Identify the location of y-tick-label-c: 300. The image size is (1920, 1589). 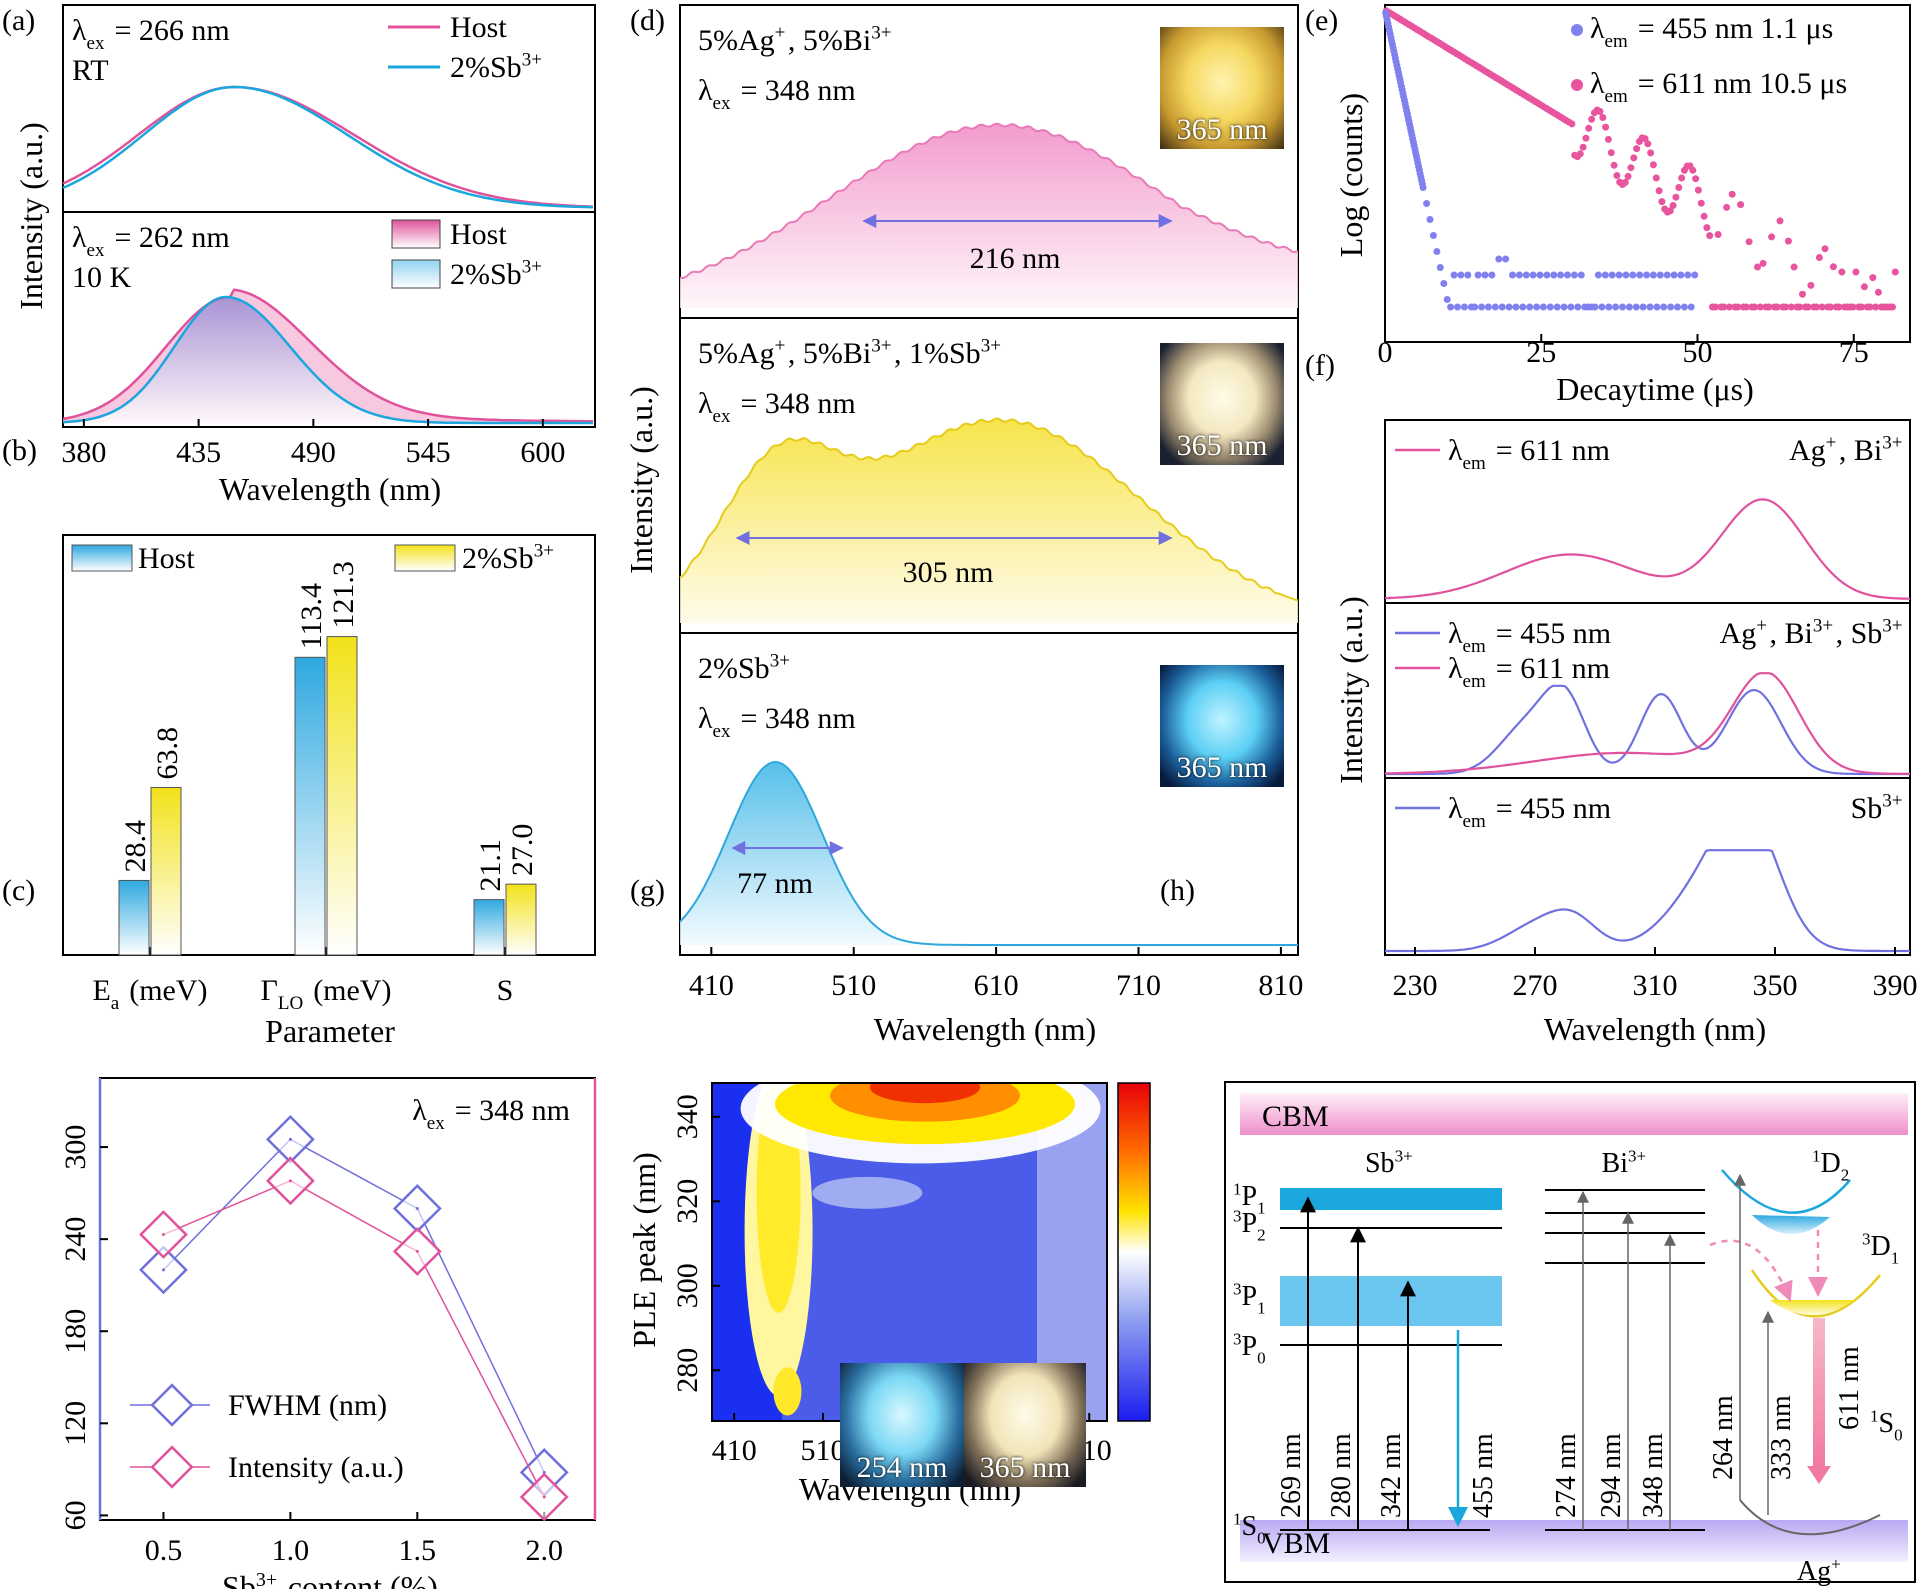
(75, 1147).